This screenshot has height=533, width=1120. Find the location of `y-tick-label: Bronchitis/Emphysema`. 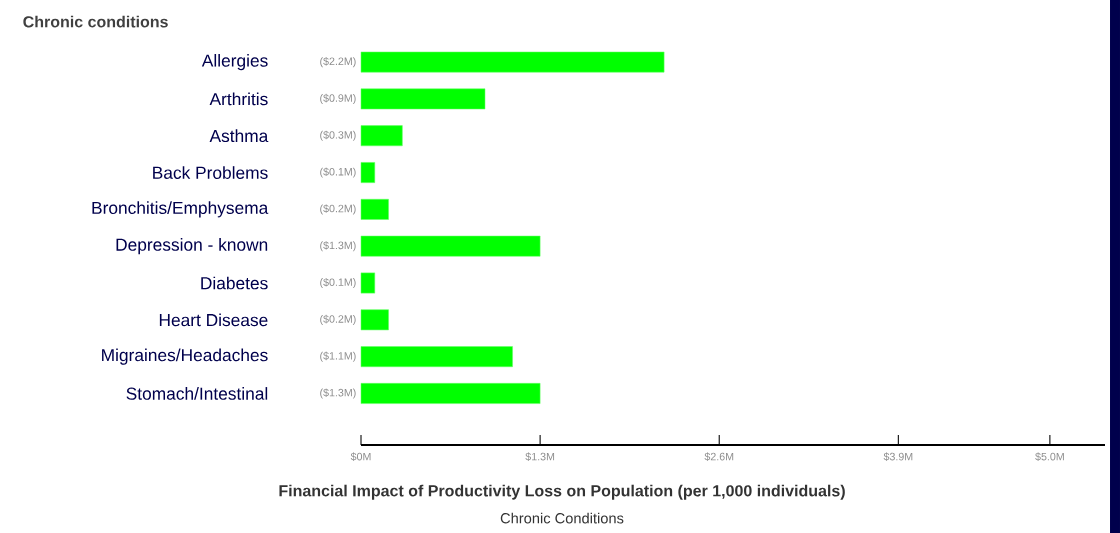

y-tick-label: Bronchitis/Emphysema is located at coordinates (180, 209).